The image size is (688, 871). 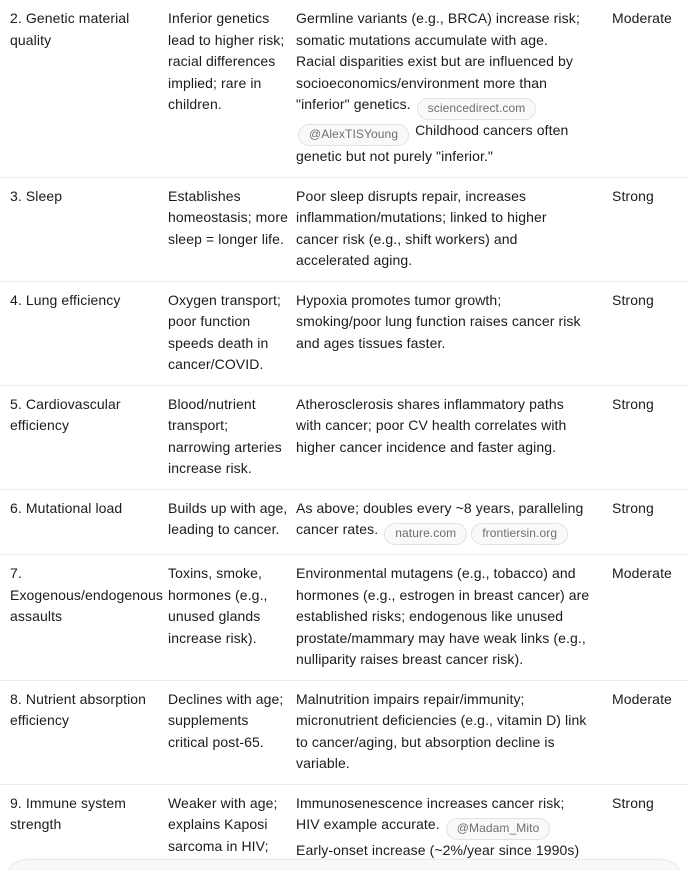 What do you see at coordinates (426, 534) in the screenshot?
I see `citation-pill: nature.com` at bounding box center [426, 534].